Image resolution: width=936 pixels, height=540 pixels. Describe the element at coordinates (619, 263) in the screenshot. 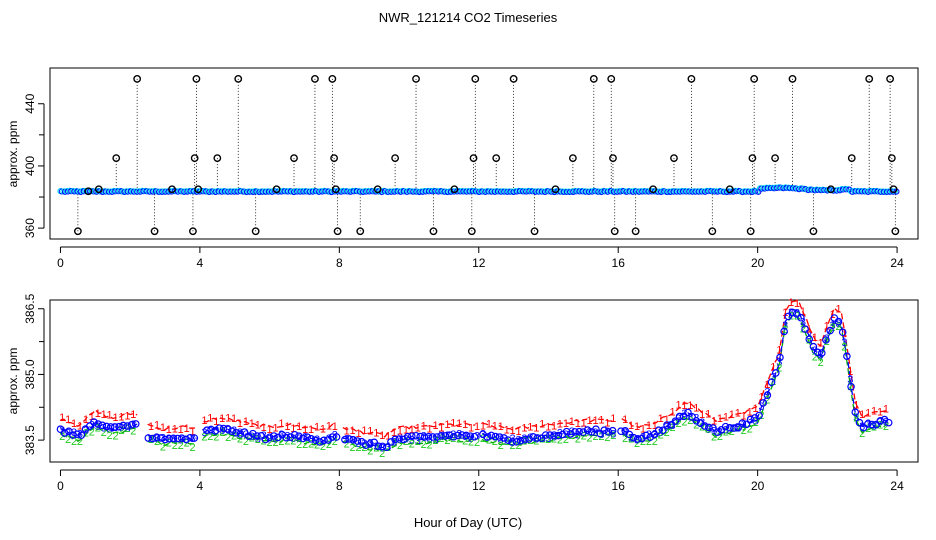

I see `x-tick-label: 16` at that location.